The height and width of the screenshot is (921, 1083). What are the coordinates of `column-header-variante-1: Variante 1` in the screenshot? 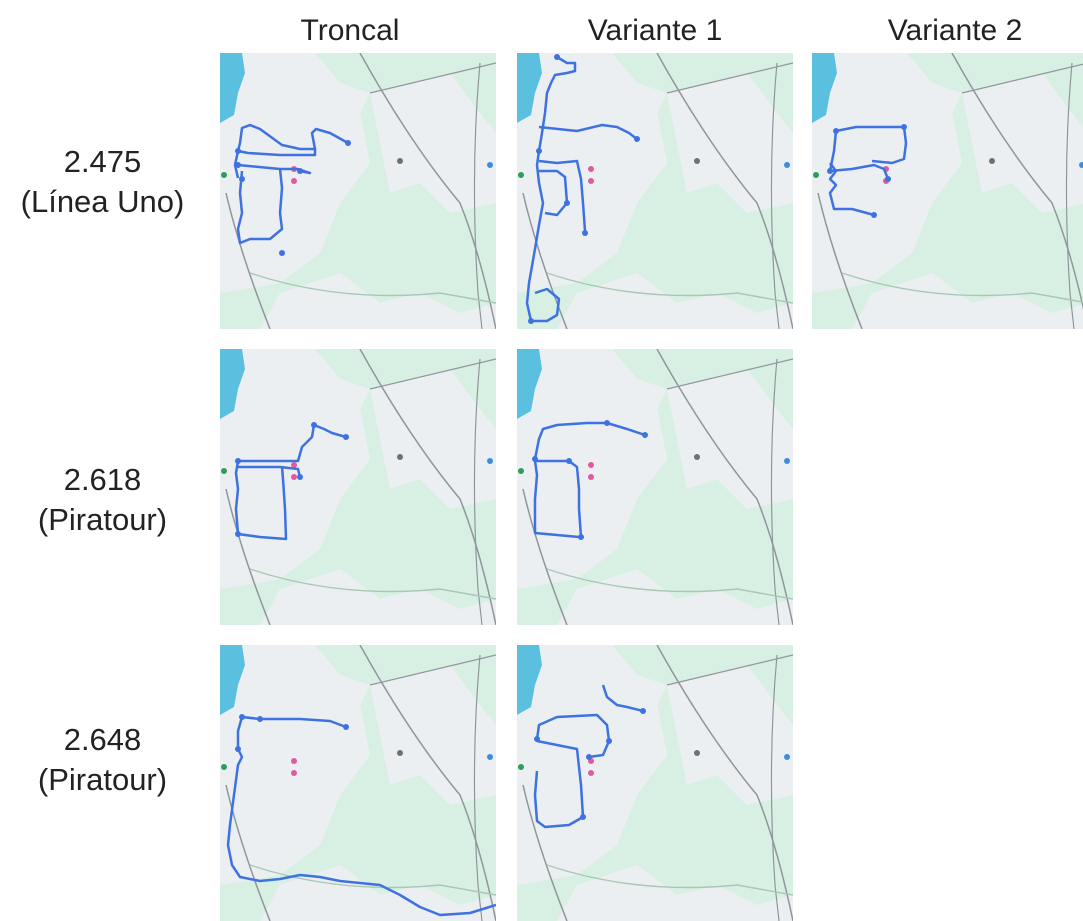 It's located at (655, 30).